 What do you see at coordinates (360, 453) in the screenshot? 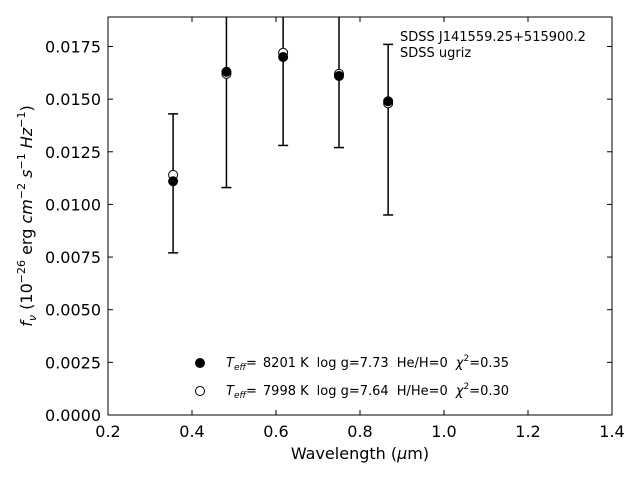
I see `x-axis-title: Wavelength (μm)` at bounding box center [360, 453].